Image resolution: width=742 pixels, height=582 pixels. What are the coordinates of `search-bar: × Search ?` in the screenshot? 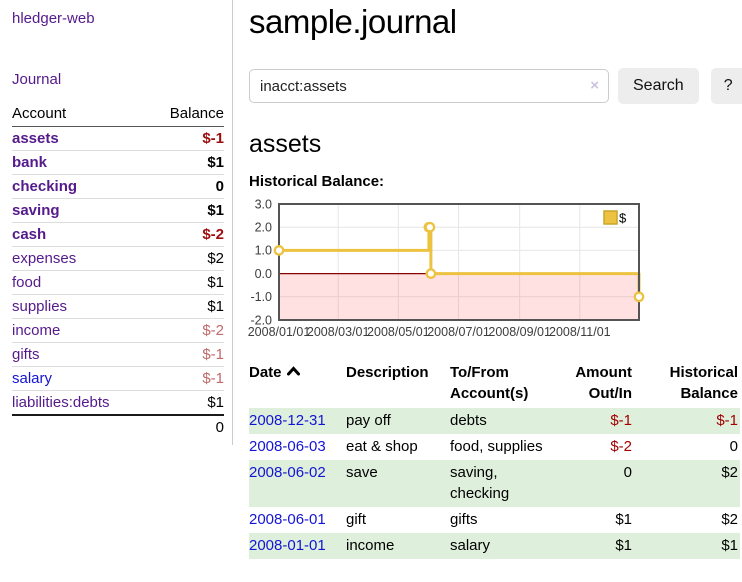 It's located at (495, 86).